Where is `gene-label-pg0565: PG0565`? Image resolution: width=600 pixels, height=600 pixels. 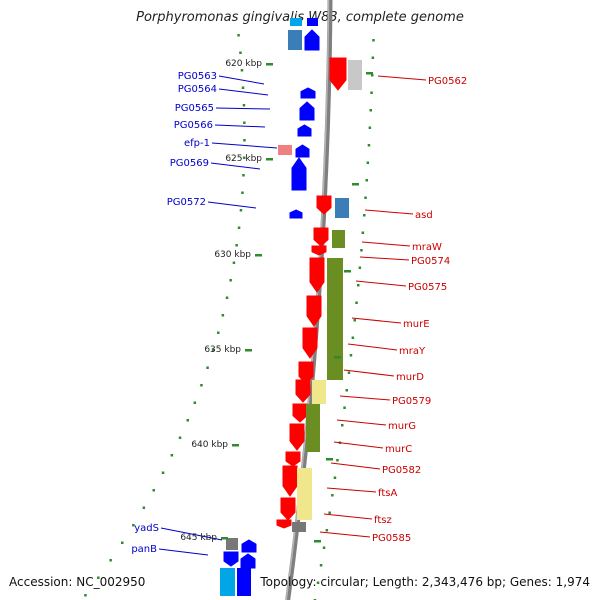 gene-label-pg0565: PG0565 is located at coordinates (194, 108).